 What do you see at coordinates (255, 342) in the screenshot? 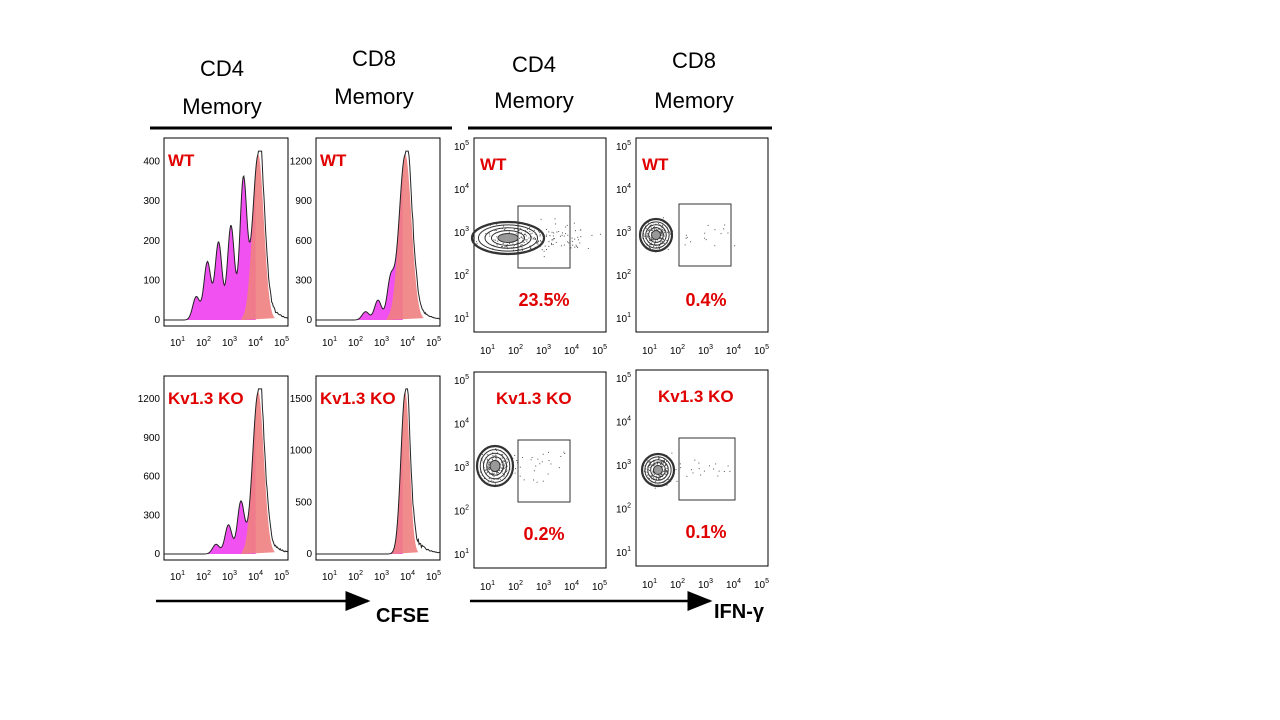
I see `hist-cd4-wt-xtick-4: 10⁴` at bounding box center [255, 342].